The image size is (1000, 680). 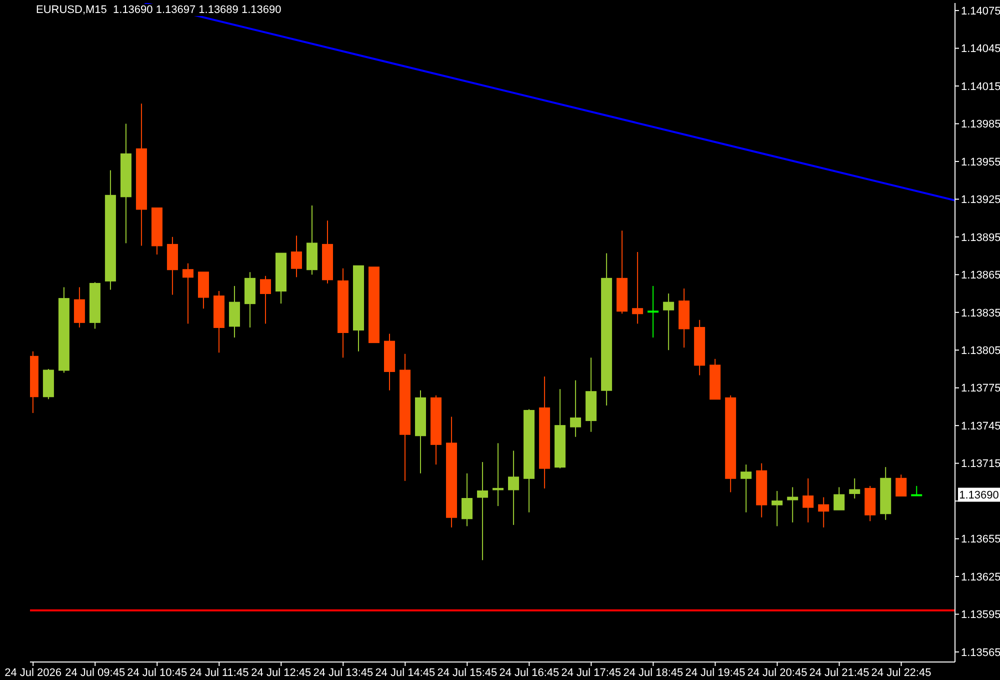 What do you see at coordinates (979, 496) in the screenshot?
I see `text: 1.13690` at bounding box center [979, 496].